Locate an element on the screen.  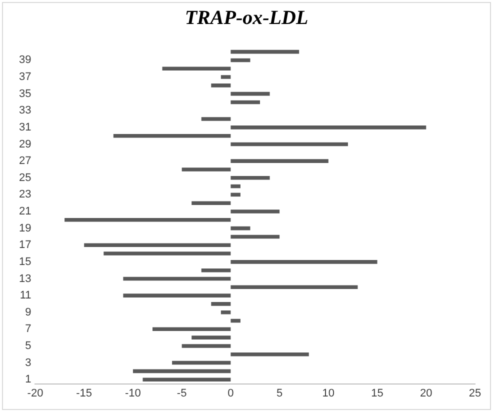
x-tick-label: 15 is located at coordinates (377, 393).